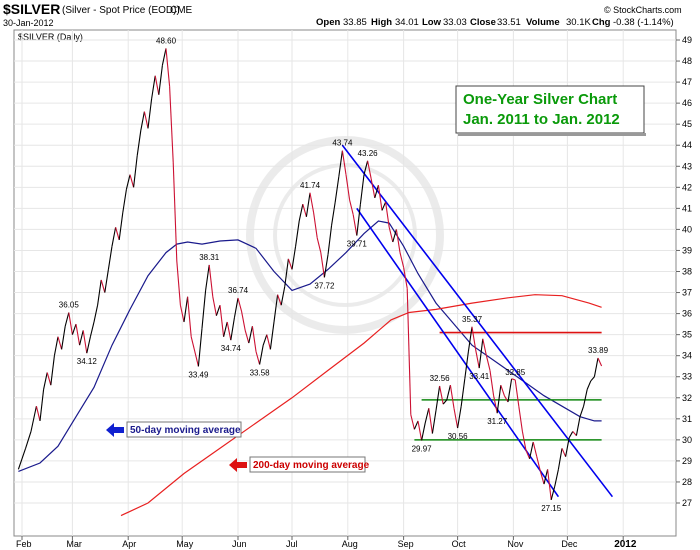 The image size is (700, 550). I want to click on x-axis: Feb Mar Apr May Jun Jul Aug Sep Oct Nov Dec 2012, so click(326, 543).